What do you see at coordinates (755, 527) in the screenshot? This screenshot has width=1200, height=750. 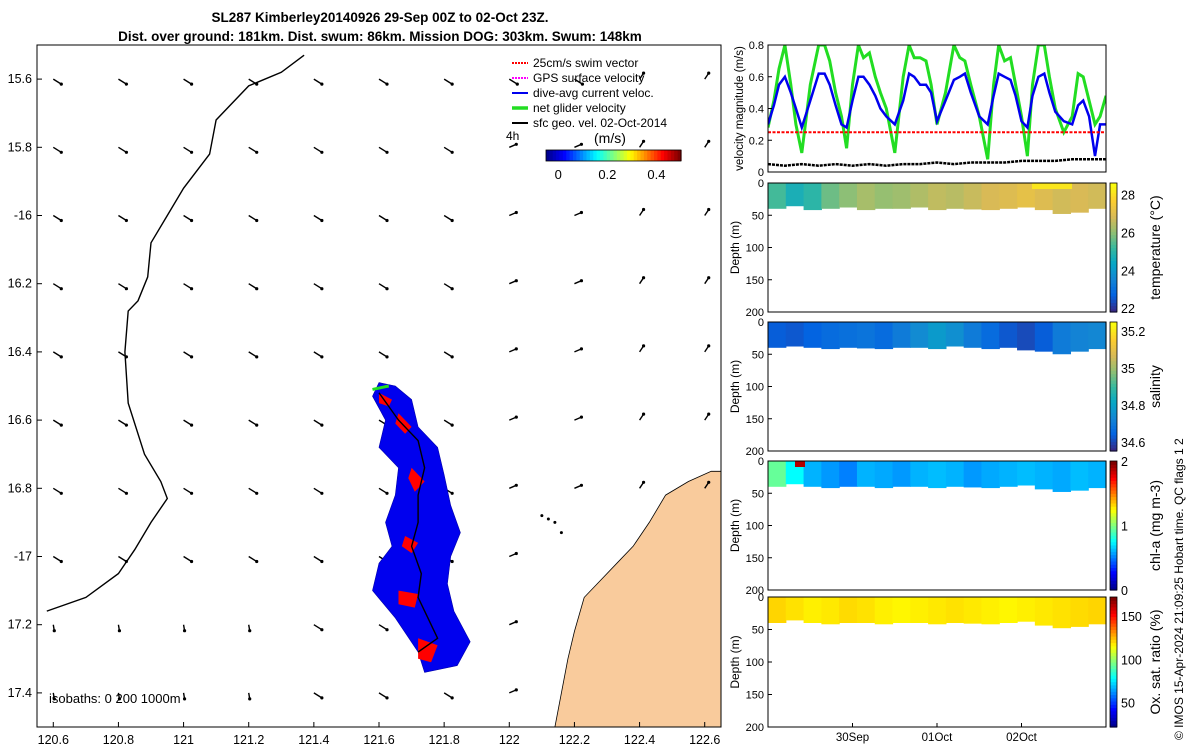 I see `chla-y-tick-label: 100` at bounding box center [755, 527].